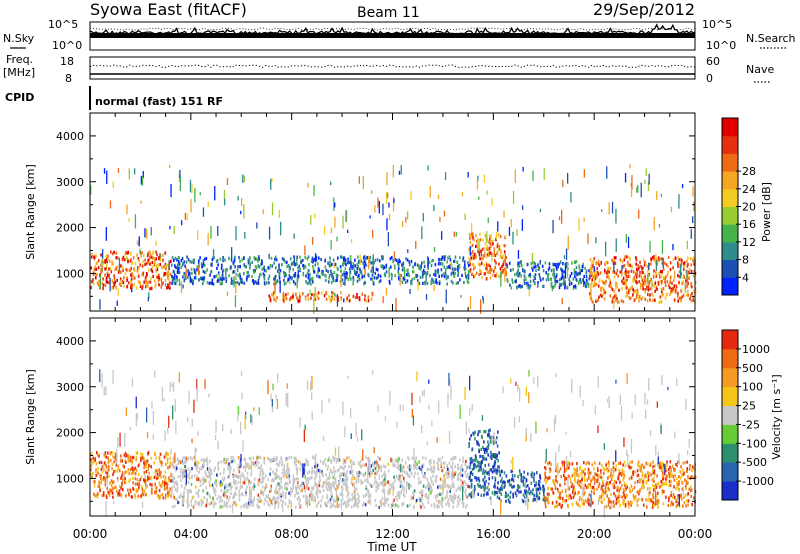  Describe the element at coordinates (168, 9) in the screenshot. I see `station-title: Syowa East (fitACF)` at that location.